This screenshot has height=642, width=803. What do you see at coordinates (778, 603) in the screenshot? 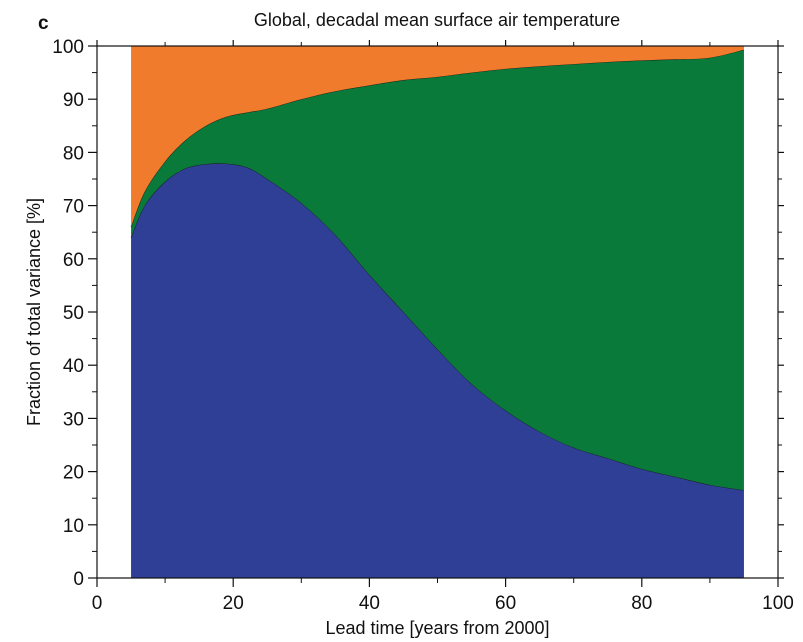
I see `x-tick-label: 100` at bounding box center [778, 603].